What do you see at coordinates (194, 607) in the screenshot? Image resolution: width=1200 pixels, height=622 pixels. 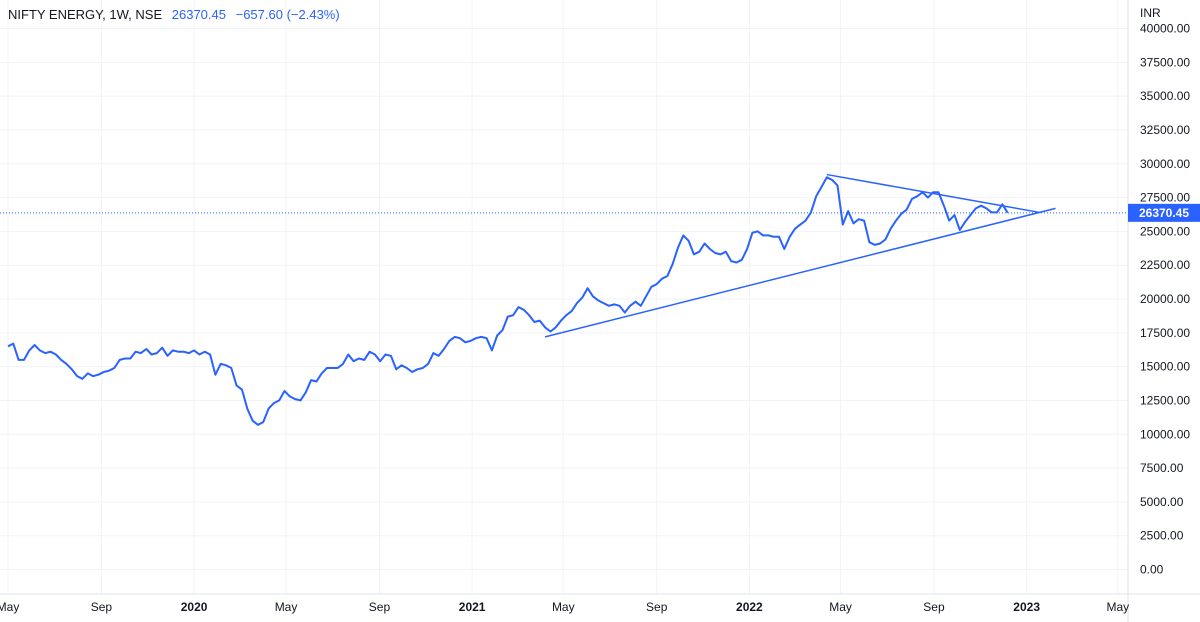 I see `x-tick-label: 2020` at bounding box center [194, 607].